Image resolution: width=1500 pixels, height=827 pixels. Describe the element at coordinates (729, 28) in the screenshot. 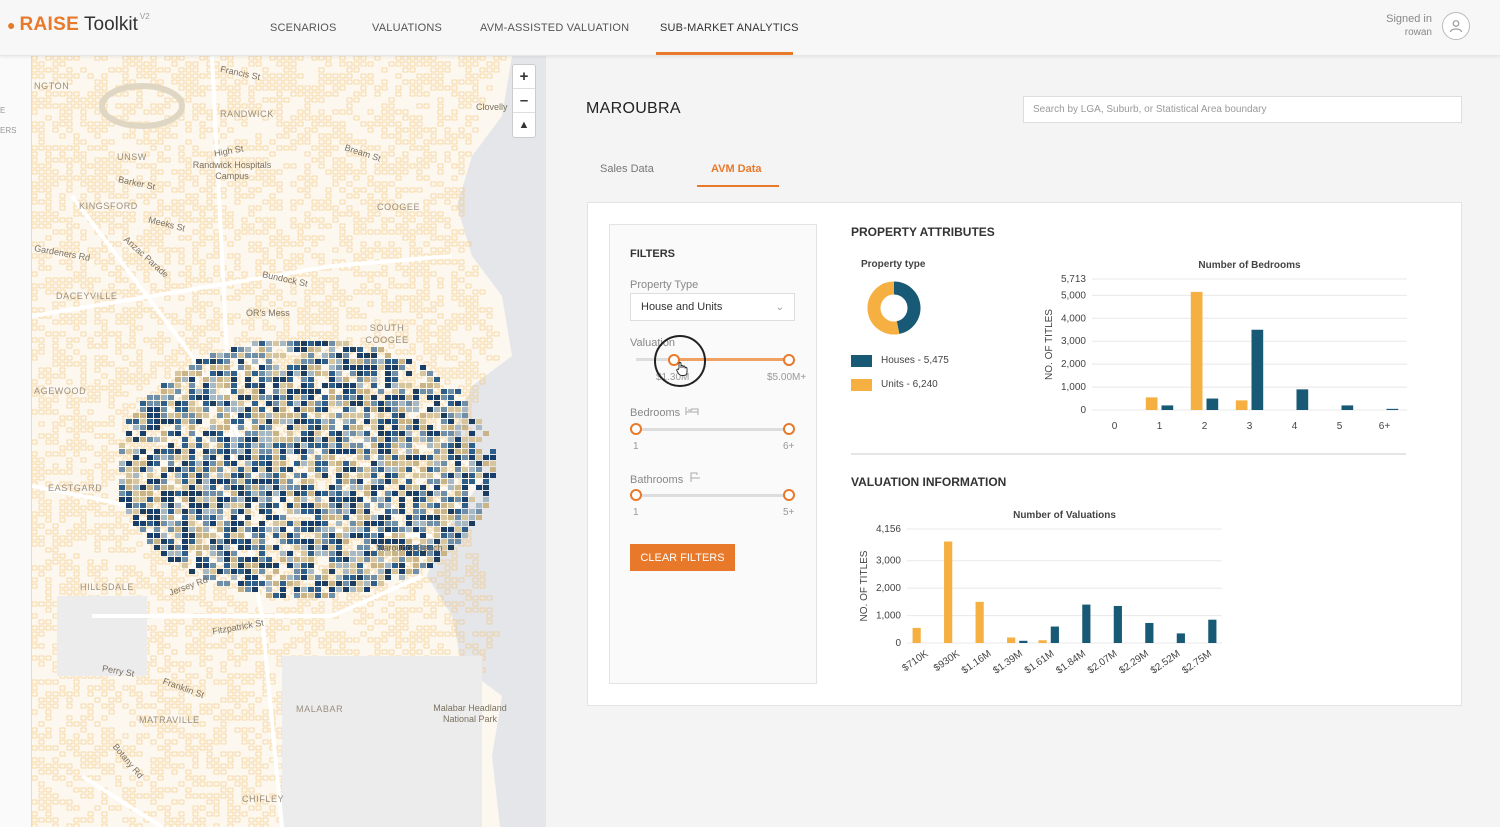

I see `nav-sub-market-analytics: SUB-MARKET ANALYTICS` at that location.